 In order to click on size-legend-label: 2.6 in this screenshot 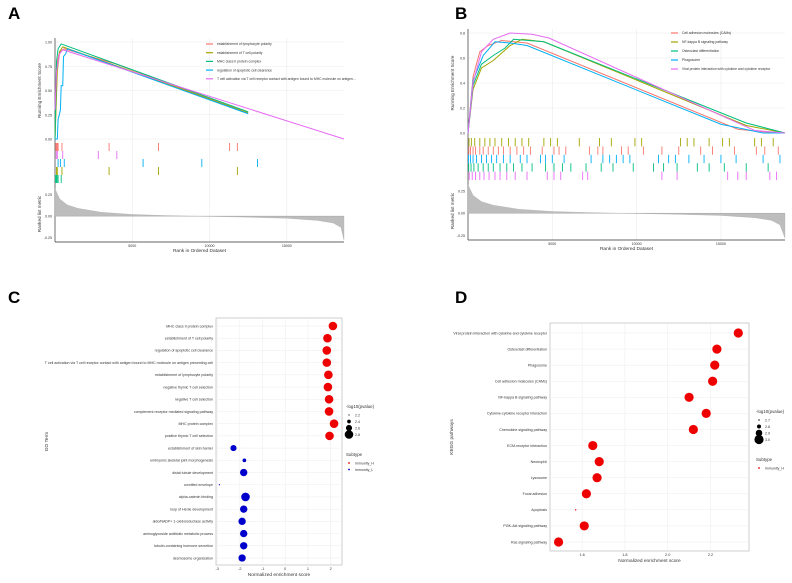, I will do `click(357, 428)`.